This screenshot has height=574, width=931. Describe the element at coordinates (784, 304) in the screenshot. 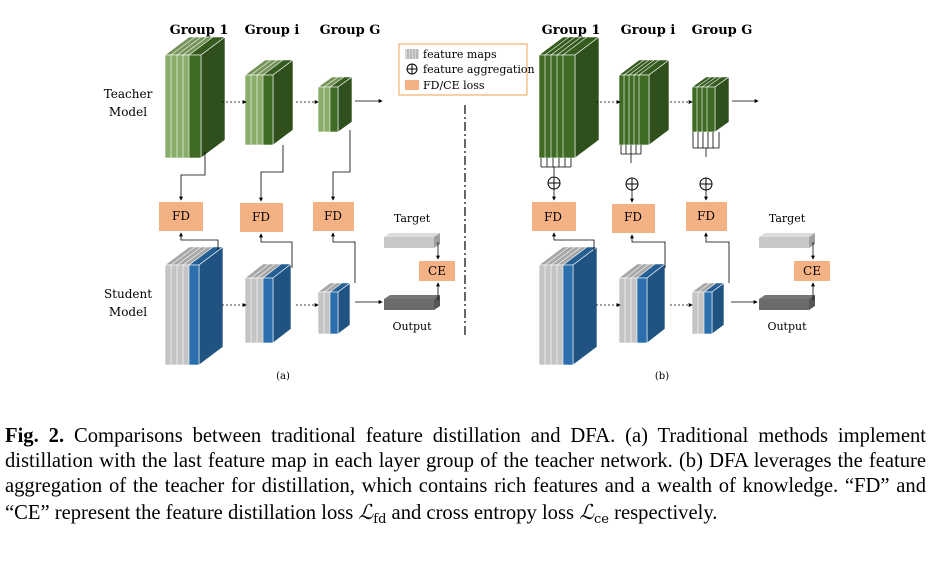

I see `panel-b-output-bar` at that location.